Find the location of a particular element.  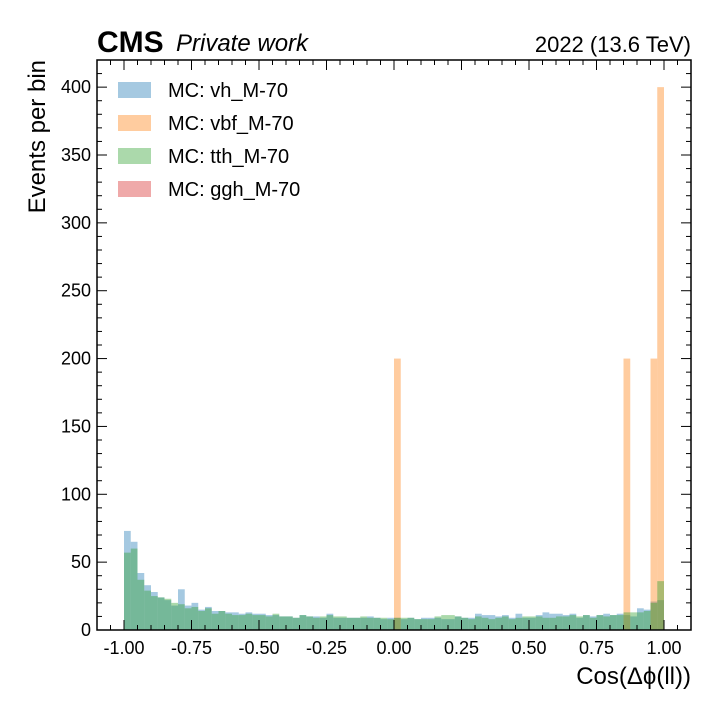

legend-item: MC: tth_M-70 is located at coordinates (203, 157).